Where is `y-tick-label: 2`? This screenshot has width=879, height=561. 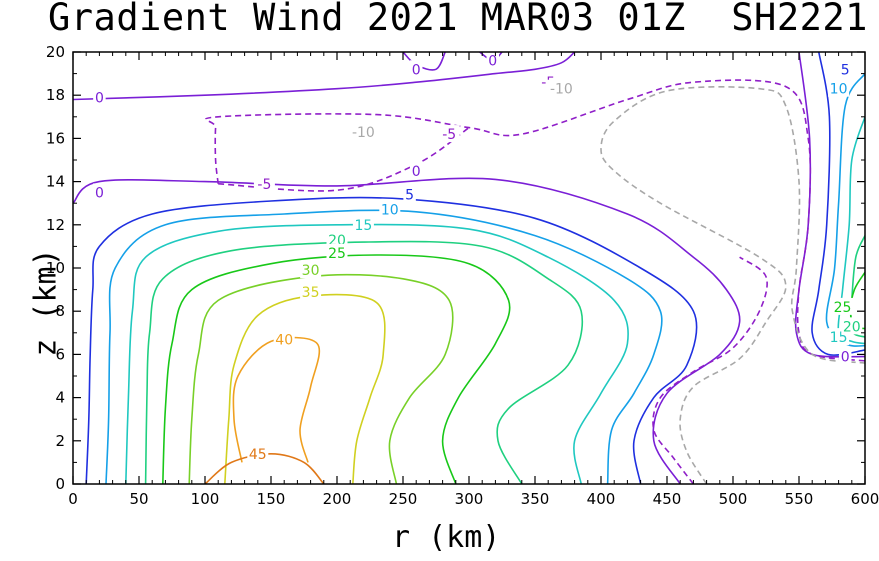 y-tick-label: 2 is located at coordinates (60, 441).